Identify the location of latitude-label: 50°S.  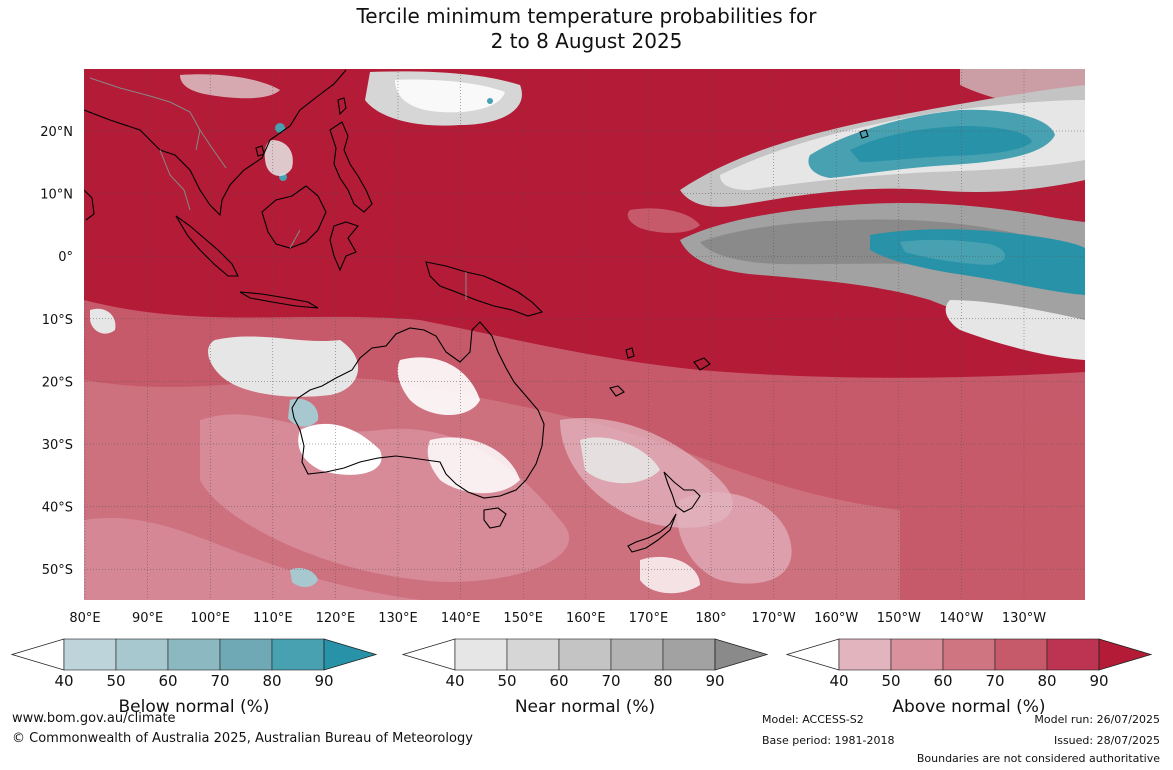
(57, 570).